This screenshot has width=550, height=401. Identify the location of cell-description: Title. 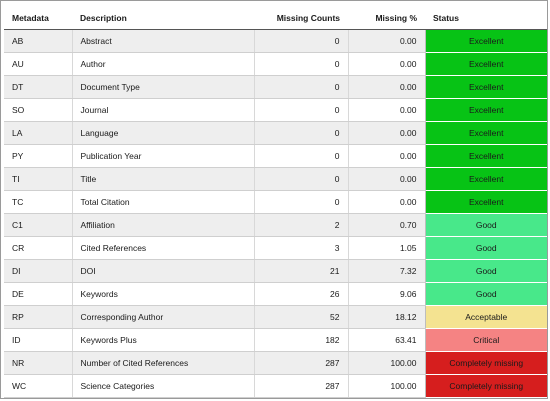
(162, 179).